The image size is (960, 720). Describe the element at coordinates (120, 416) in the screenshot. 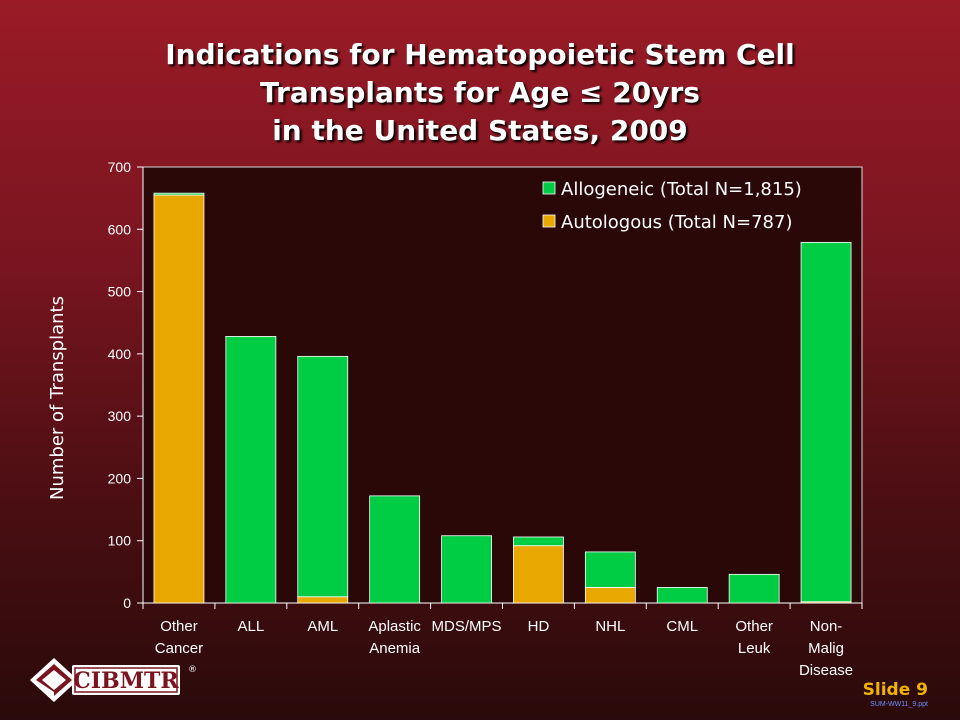

I see `y-tick-label: 300` at that location.